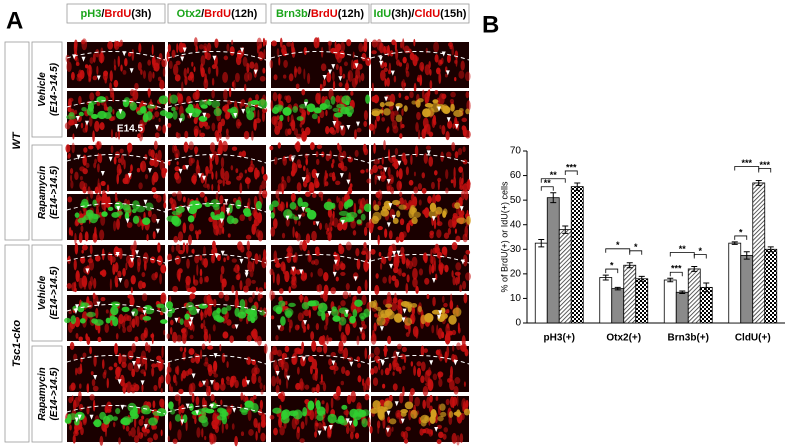  What do you see at coordinates (48, 394) in the screenshot?
I see `row-label: Rapamycin(E14->14.5)` at bounding box center [48, 394].